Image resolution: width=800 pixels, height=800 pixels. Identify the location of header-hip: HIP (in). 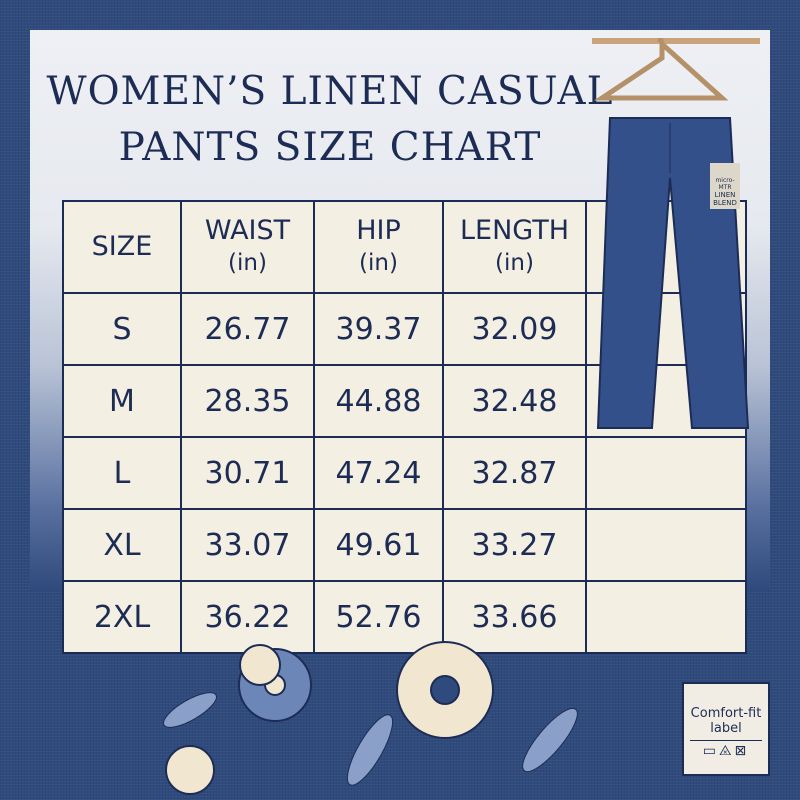
(378, 247).